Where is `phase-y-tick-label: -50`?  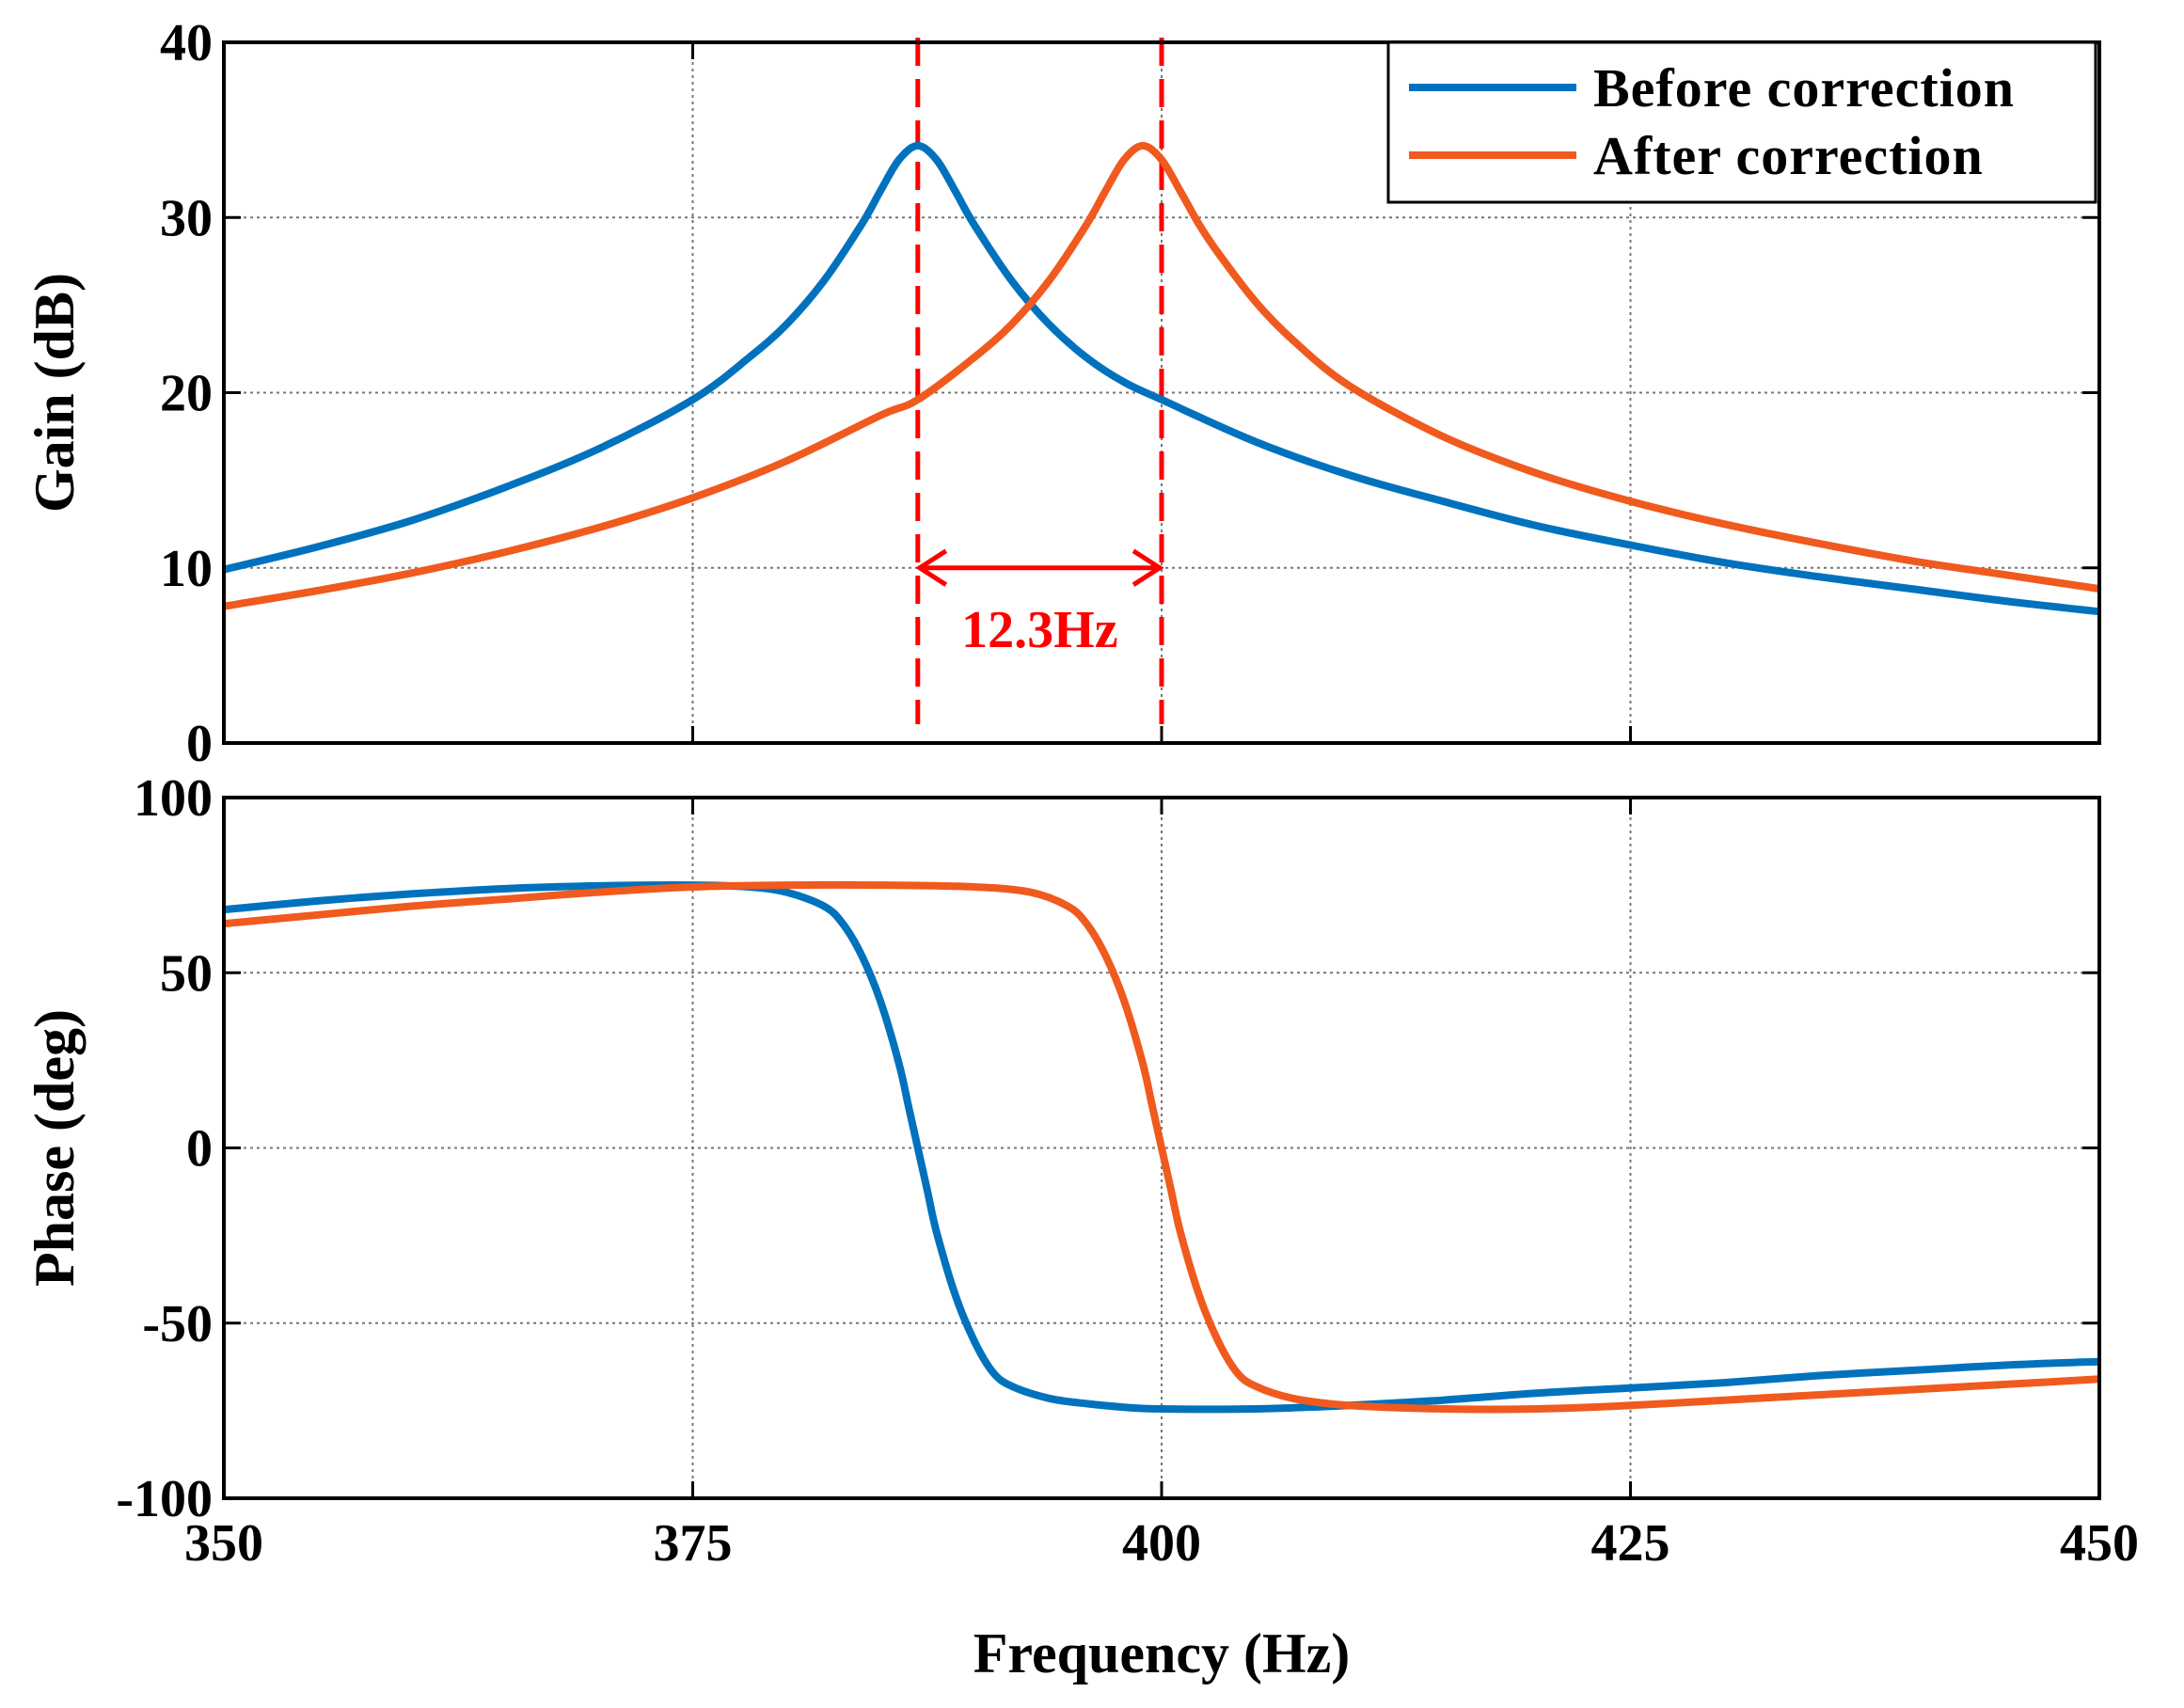 phase-y-tick-label: -50 is located at coordinates (177, 1324).